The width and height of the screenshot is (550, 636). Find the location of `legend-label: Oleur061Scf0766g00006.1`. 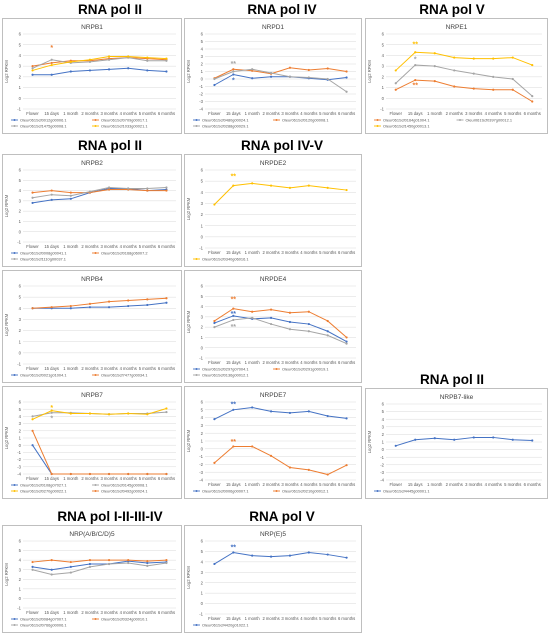

legend-label: Oleur061Scf0766g00006.1 is located at coordinates (43, 625).